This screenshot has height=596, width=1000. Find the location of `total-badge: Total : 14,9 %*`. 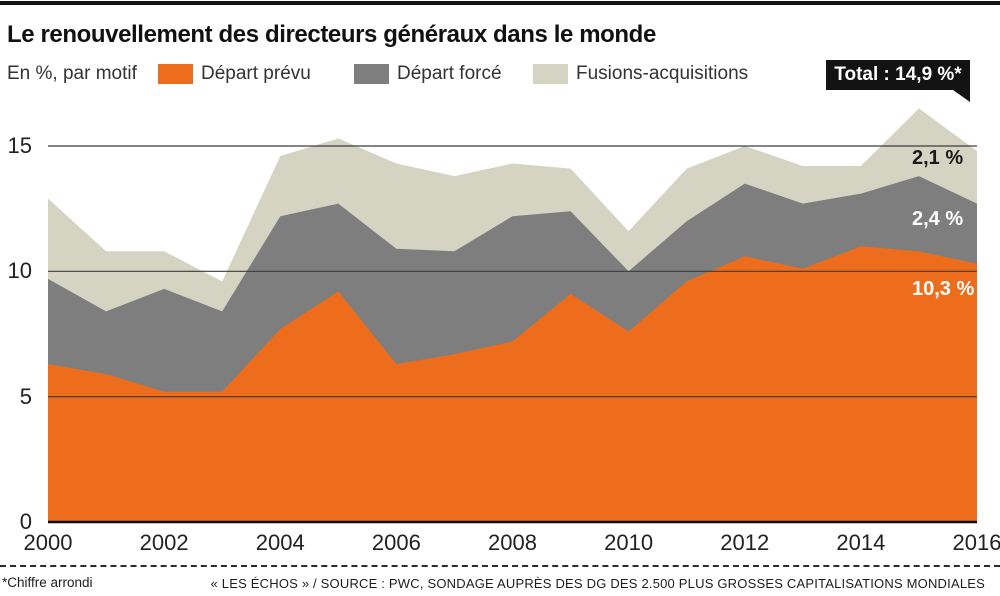

total-badge: Total : 14,9 %* is located at coordinates (898, 75).